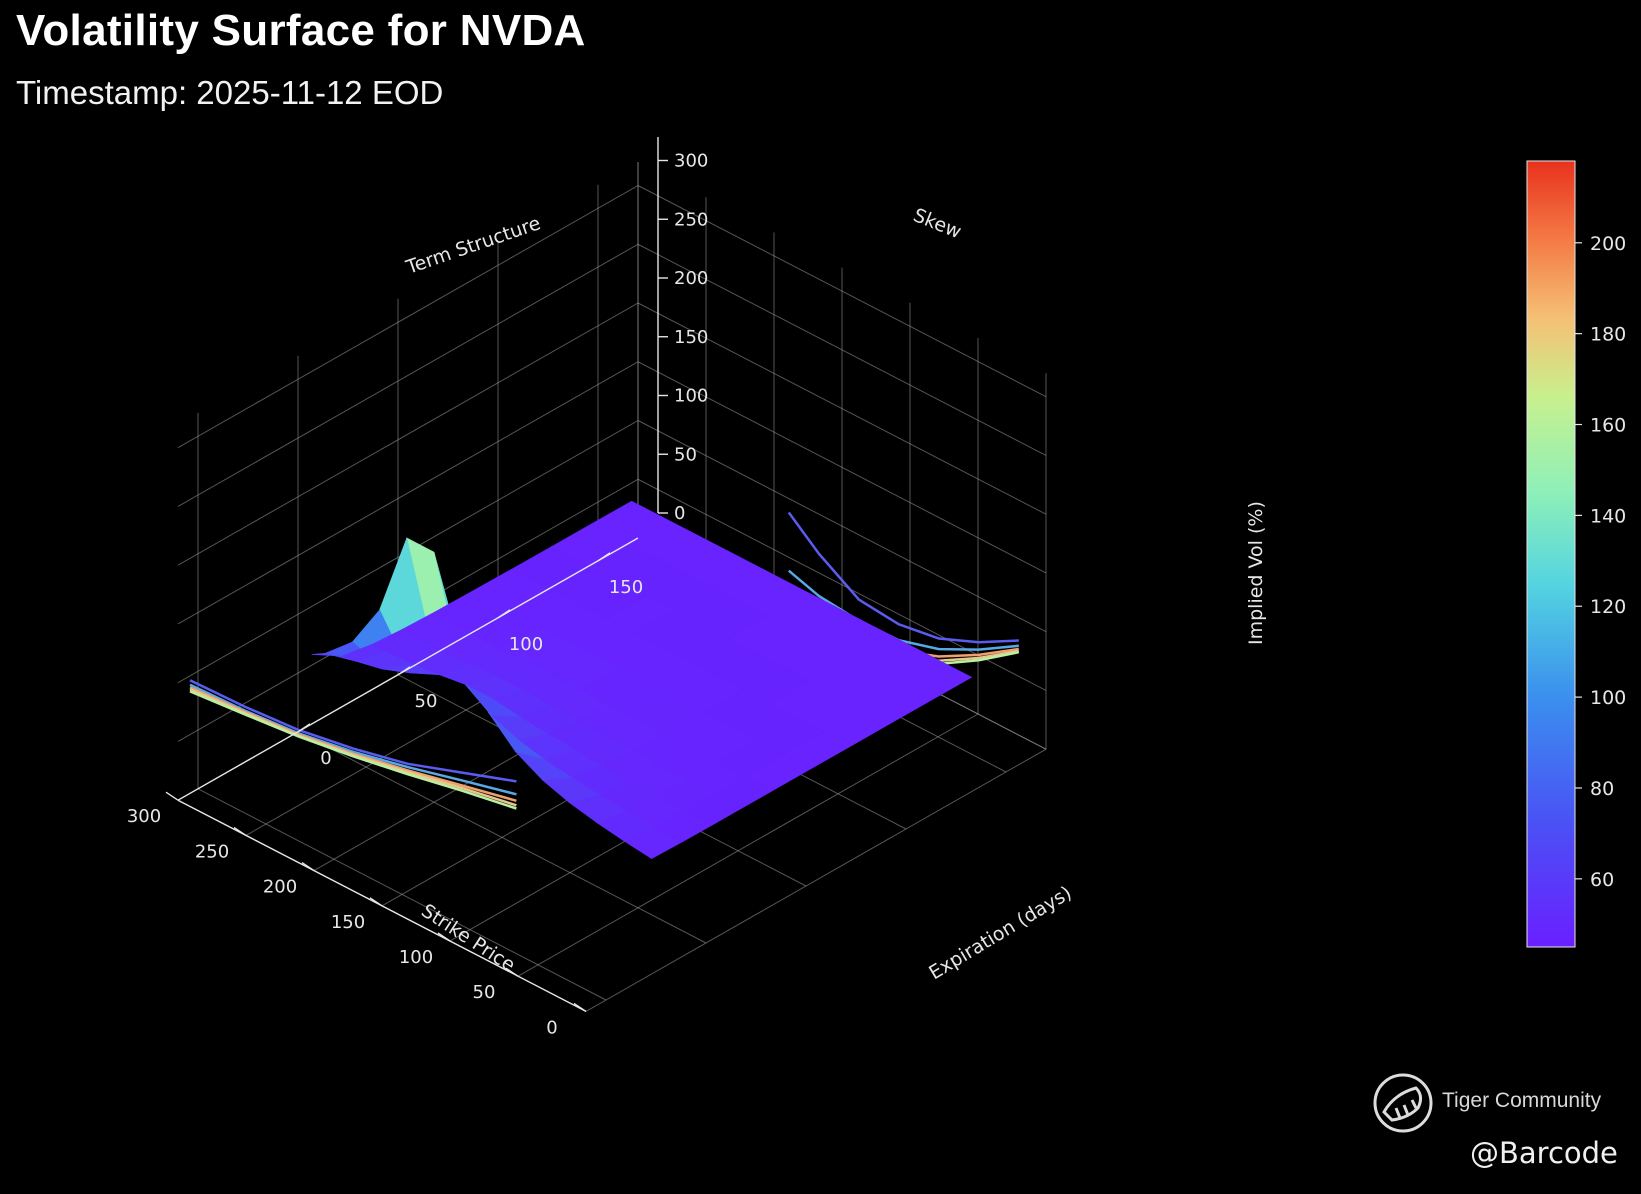 The height and width of the screenshot is (1194, 1641). What do you see at coordinates (618, 516) in the screenshot?
I see `surface-patch` at bounding box center [618, 516].